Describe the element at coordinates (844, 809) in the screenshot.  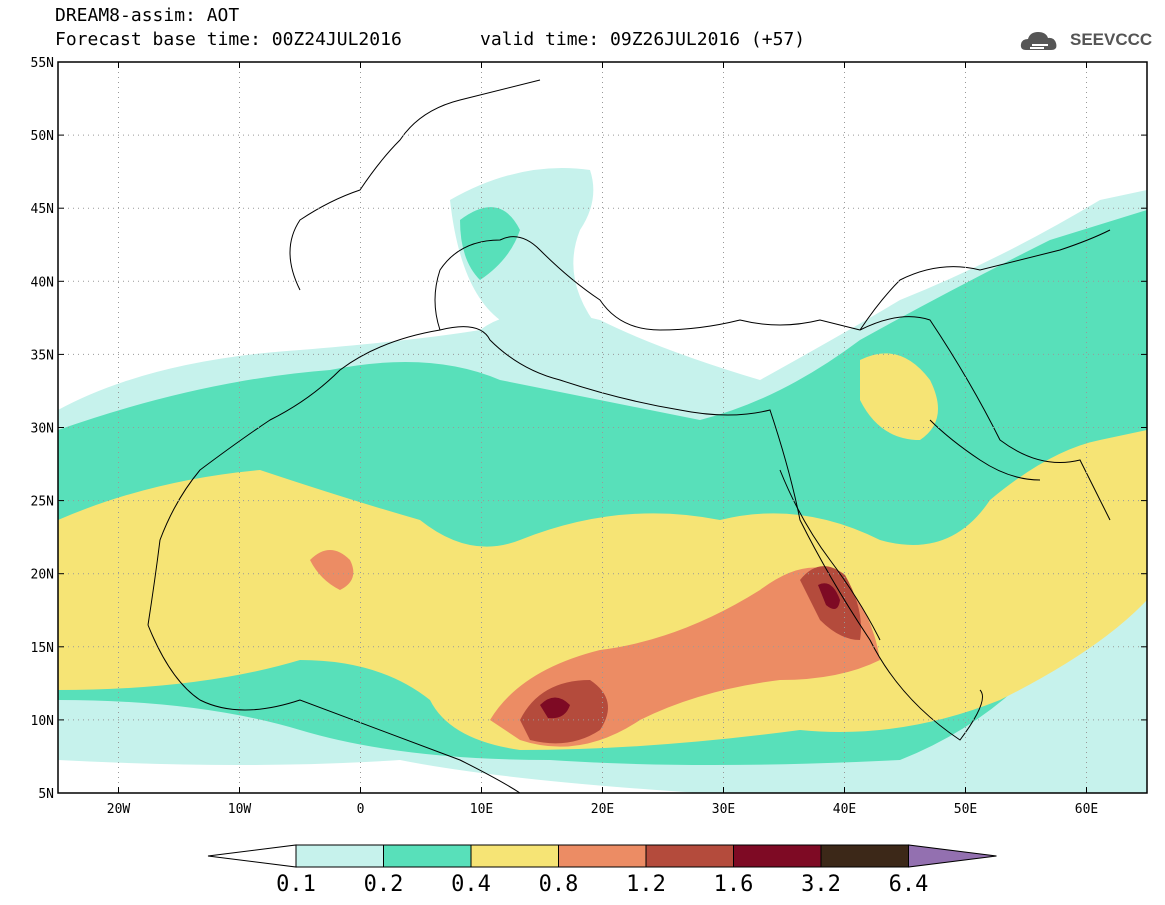
I see `lon-label: 40E` at that location.